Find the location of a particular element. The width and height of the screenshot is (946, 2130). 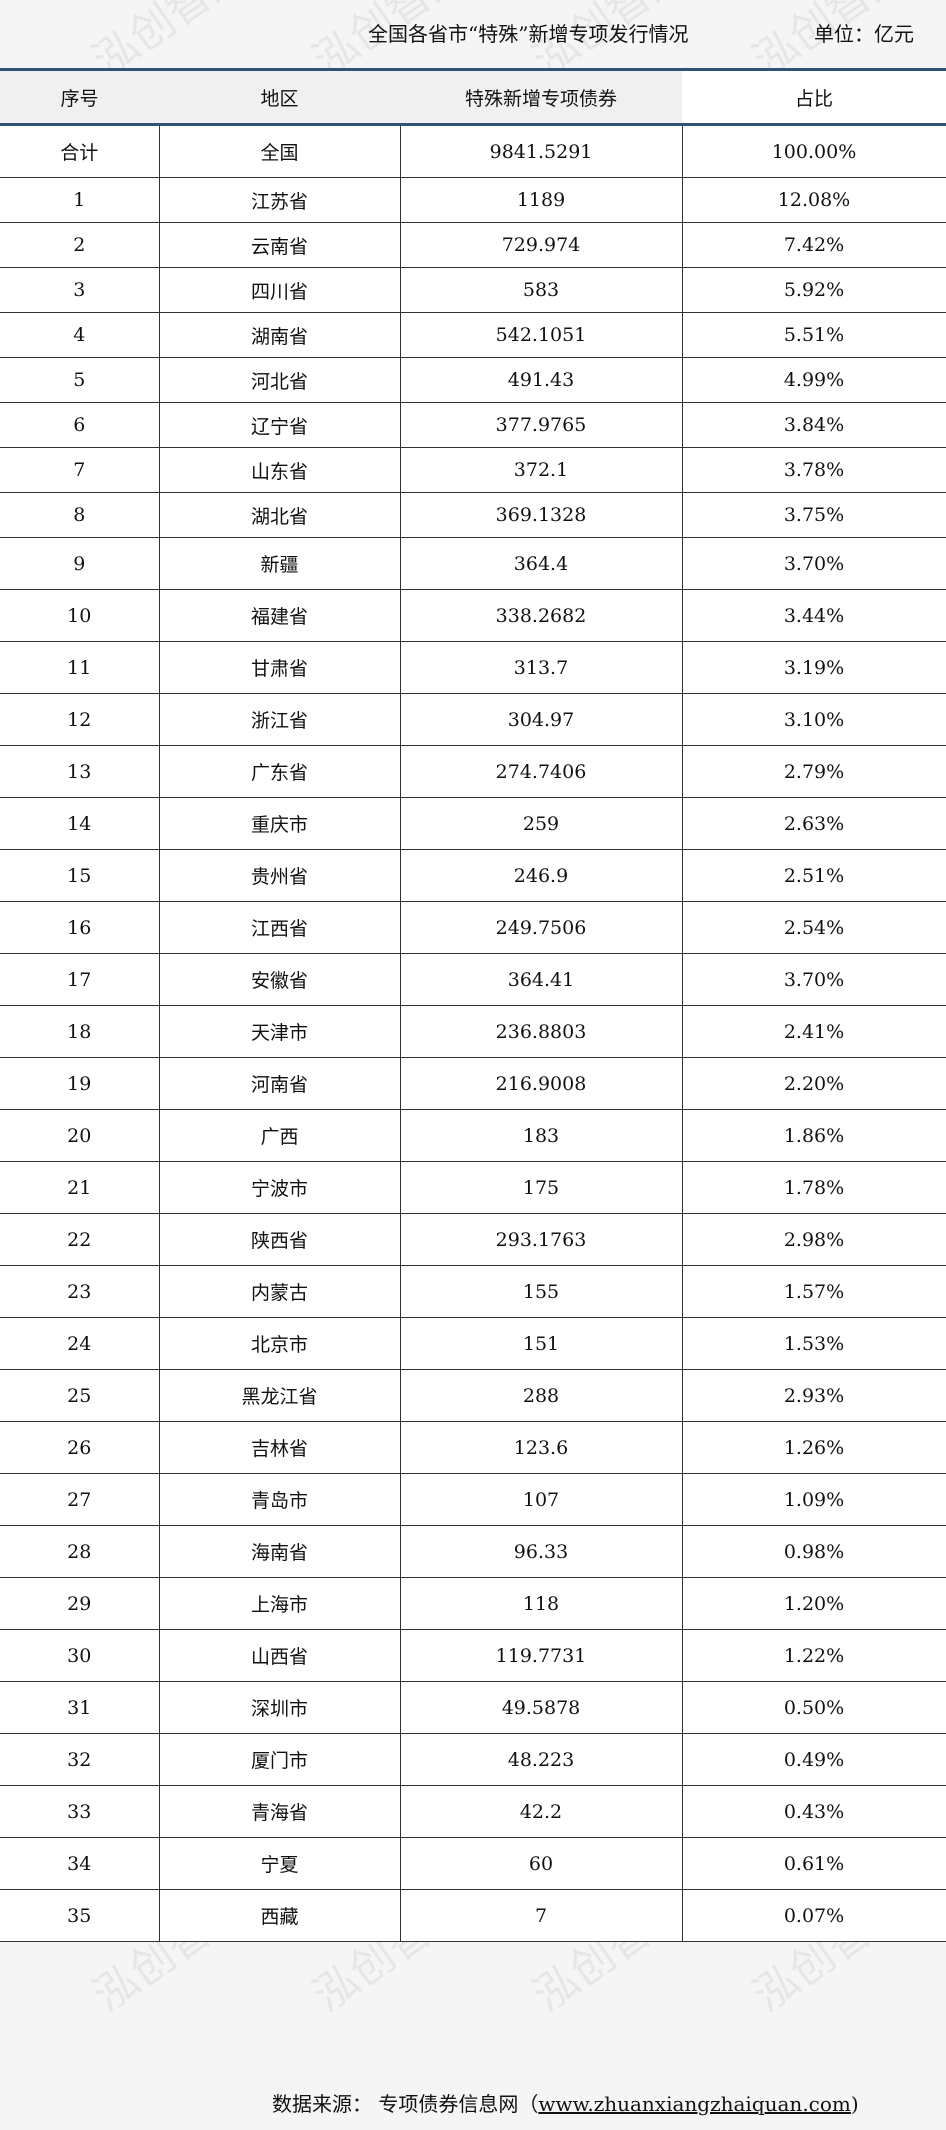

total-region: 全国 is located at coordinates (279, 151).